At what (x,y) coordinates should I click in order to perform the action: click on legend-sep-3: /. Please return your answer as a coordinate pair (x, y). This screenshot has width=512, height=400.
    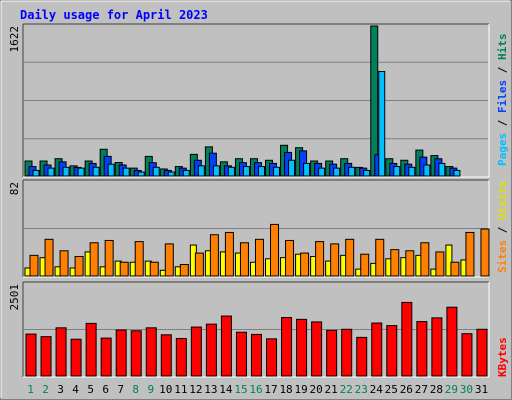
    Looking at the image, I should click on (502, 230).